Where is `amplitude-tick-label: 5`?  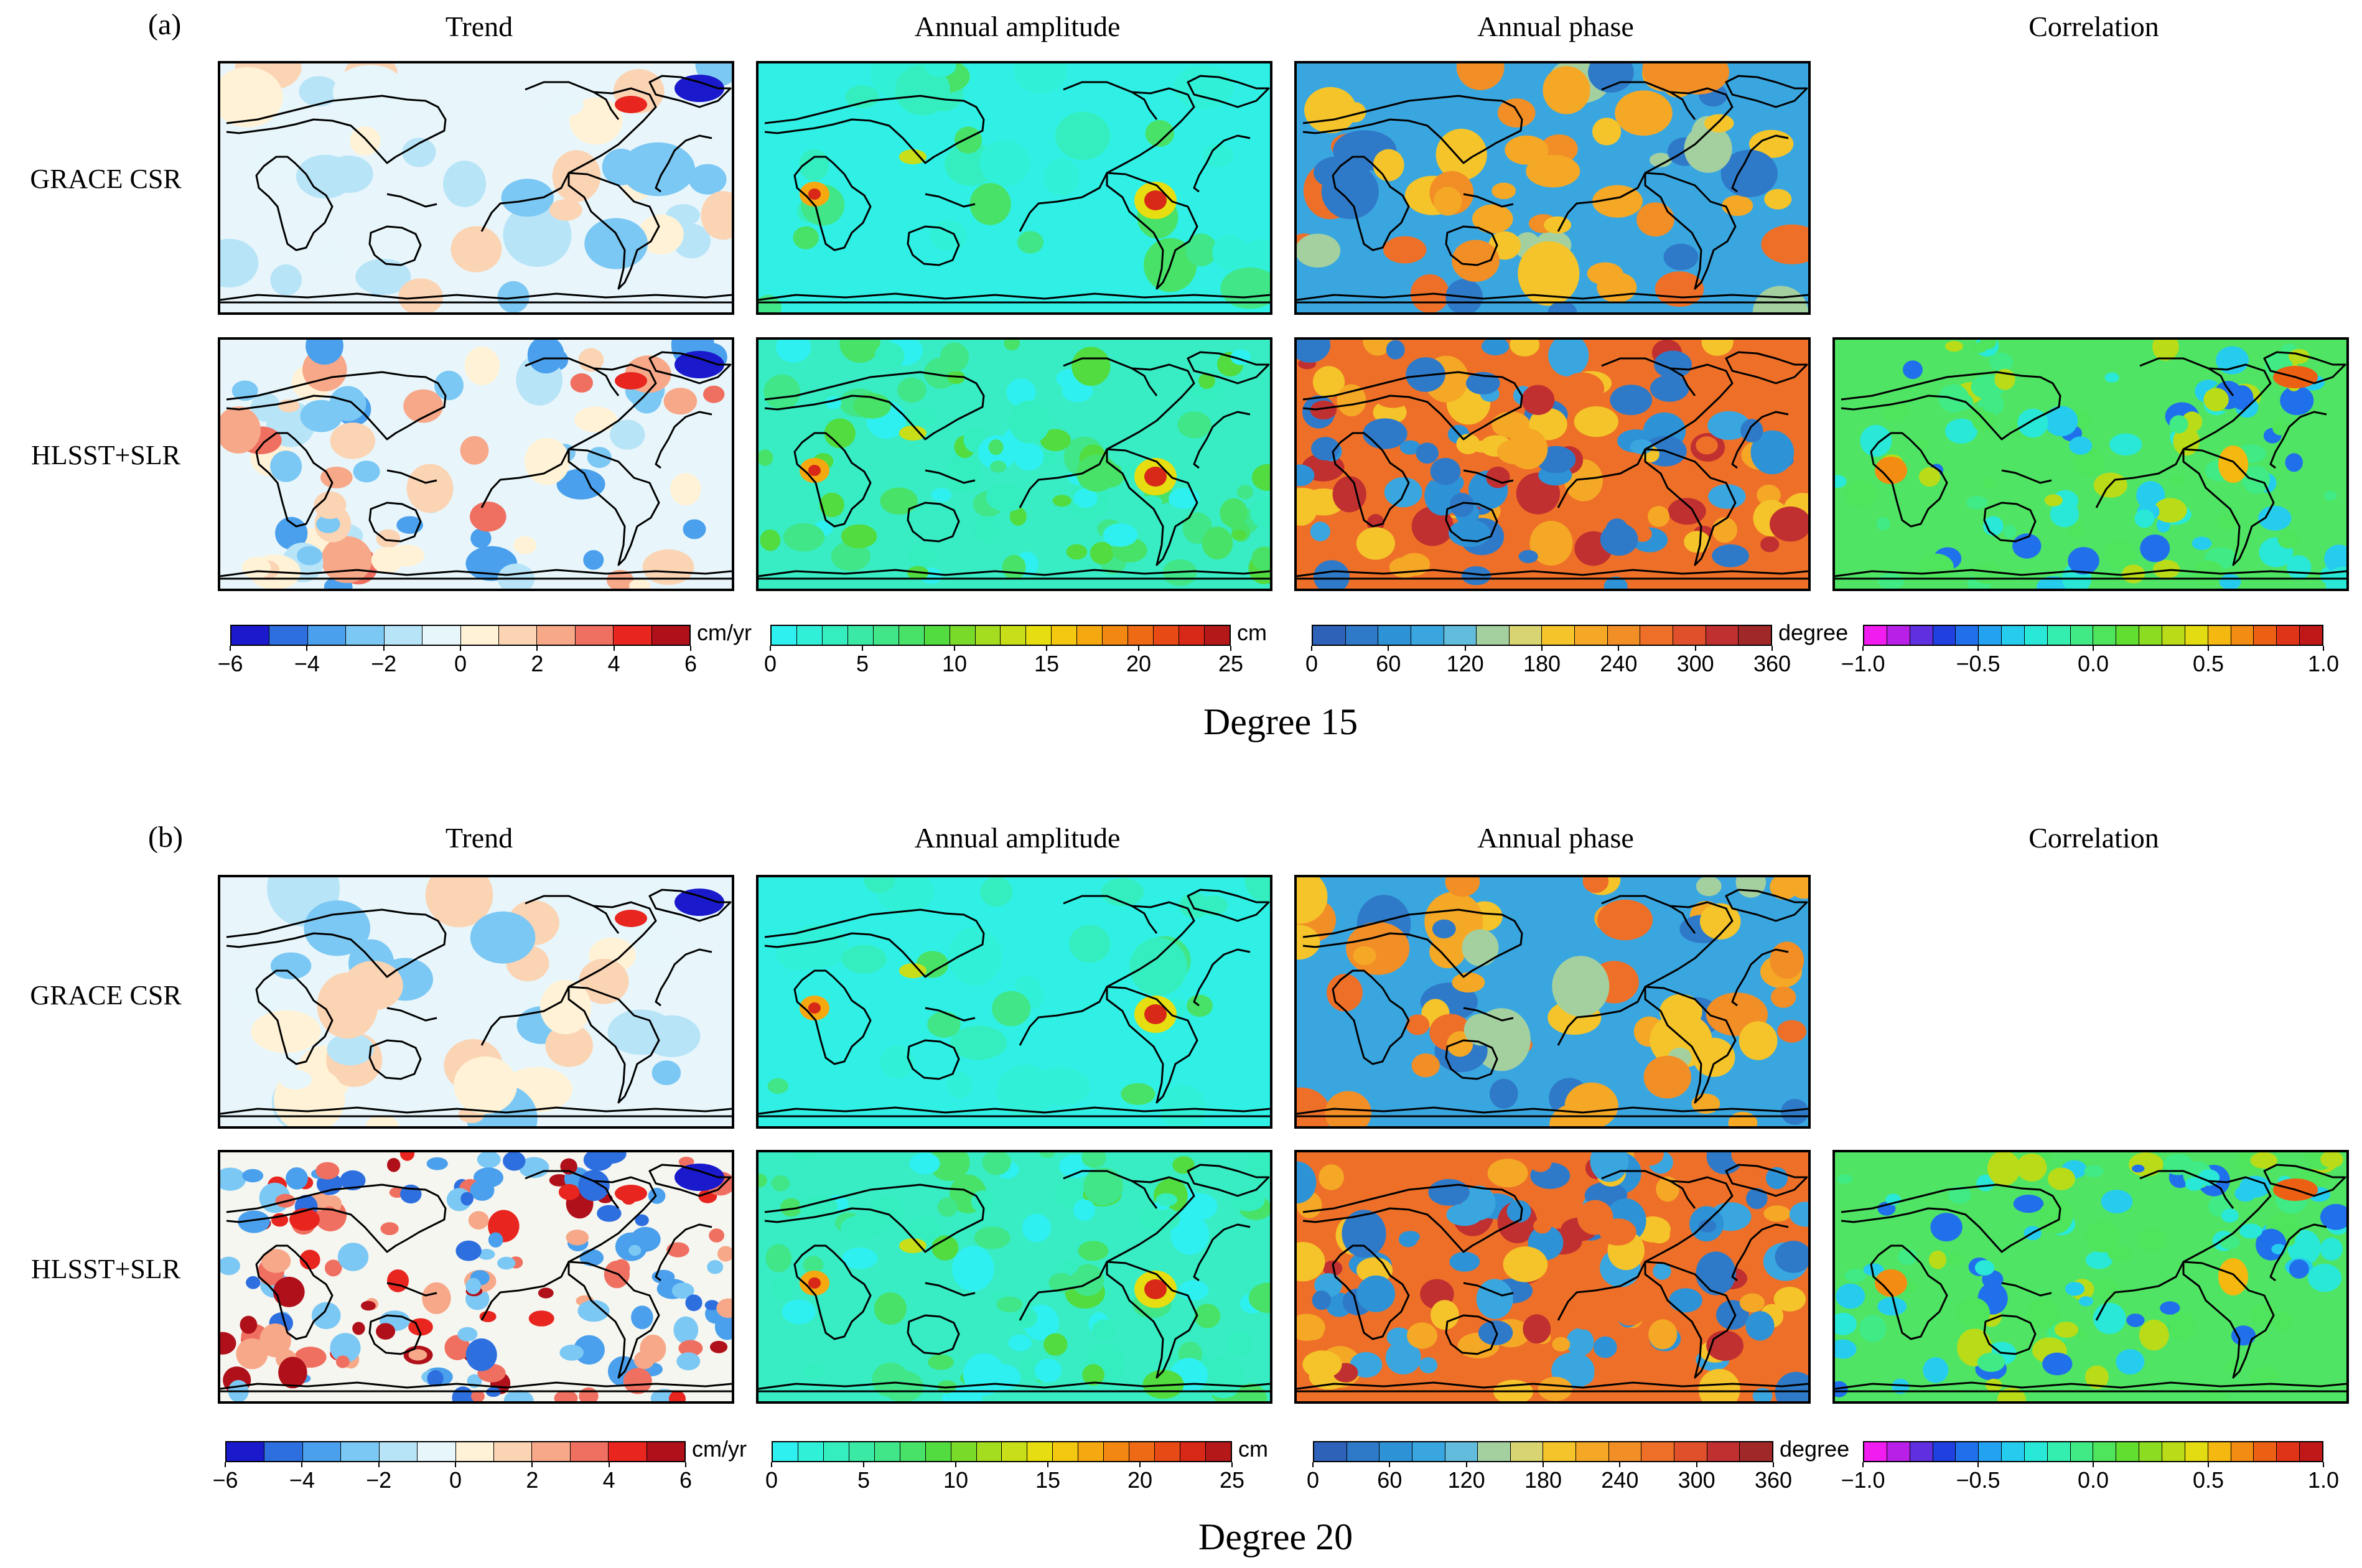 amplitude-tick-label: 5 is located at coordinates (862, 663).